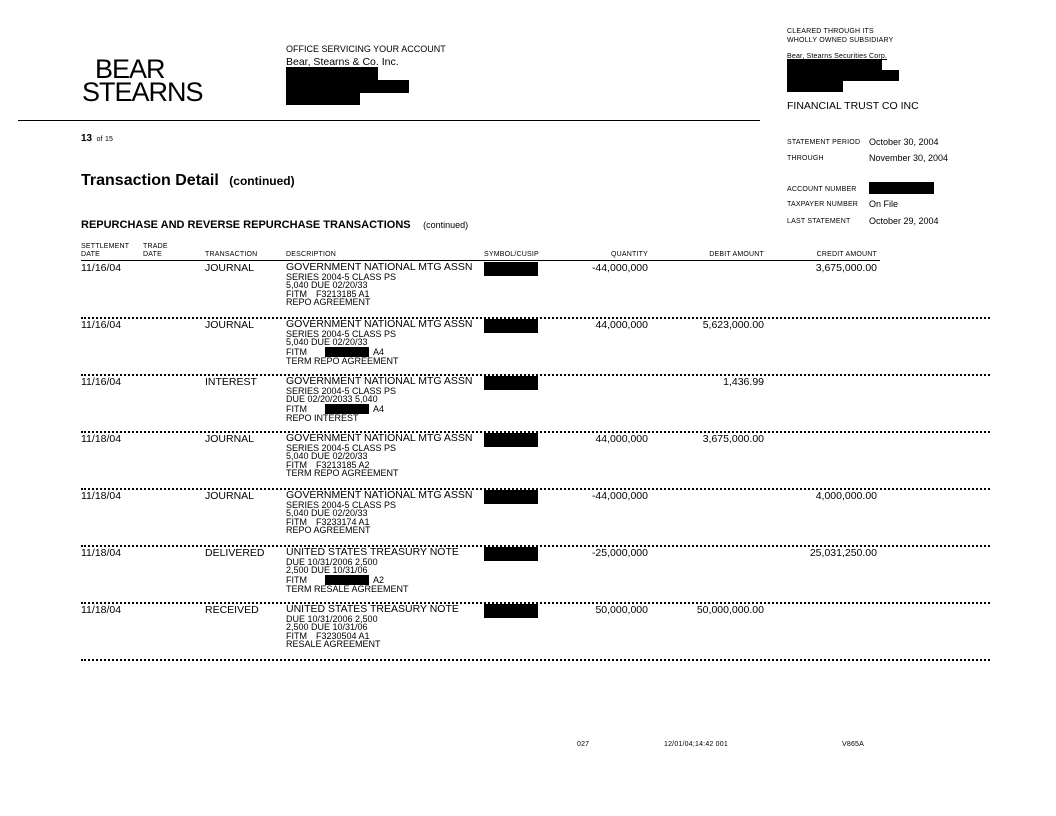 The width and height of the screenshot is (1056, 816). I want to click on description-line: TERM REPO AGREEMENT, so click(342, 360).